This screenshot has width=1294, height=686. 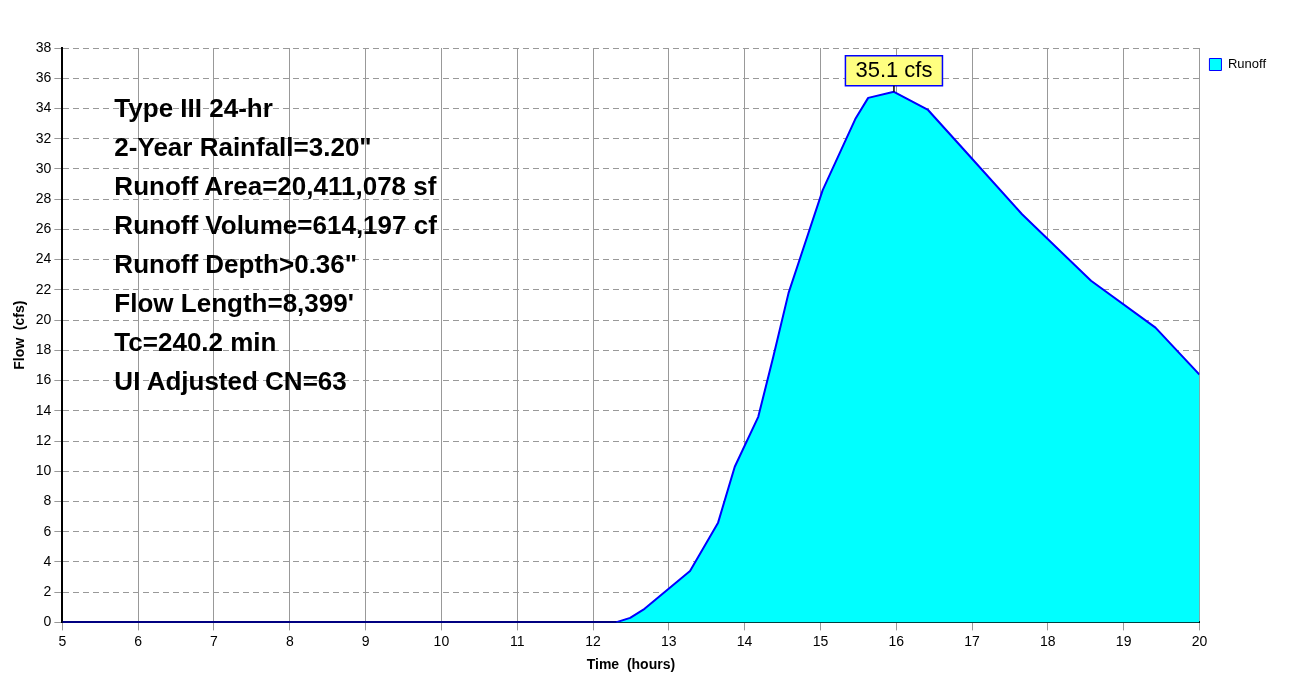 What do you see at coordinates (276, 225) in the screenshot?
I see `annotation: Runoff Volume=614,197 cf` at bounding box center [276, 225].